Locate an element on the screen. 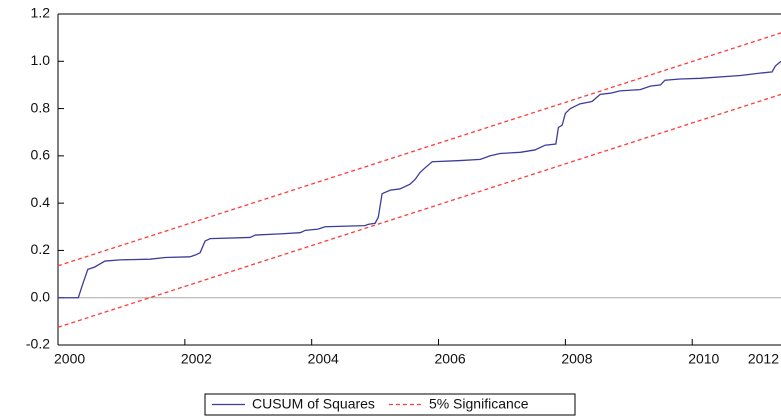 The height and width of the screenshot is (418, 781). x-tick-label: 2006 is located at coordinates (450, 359).